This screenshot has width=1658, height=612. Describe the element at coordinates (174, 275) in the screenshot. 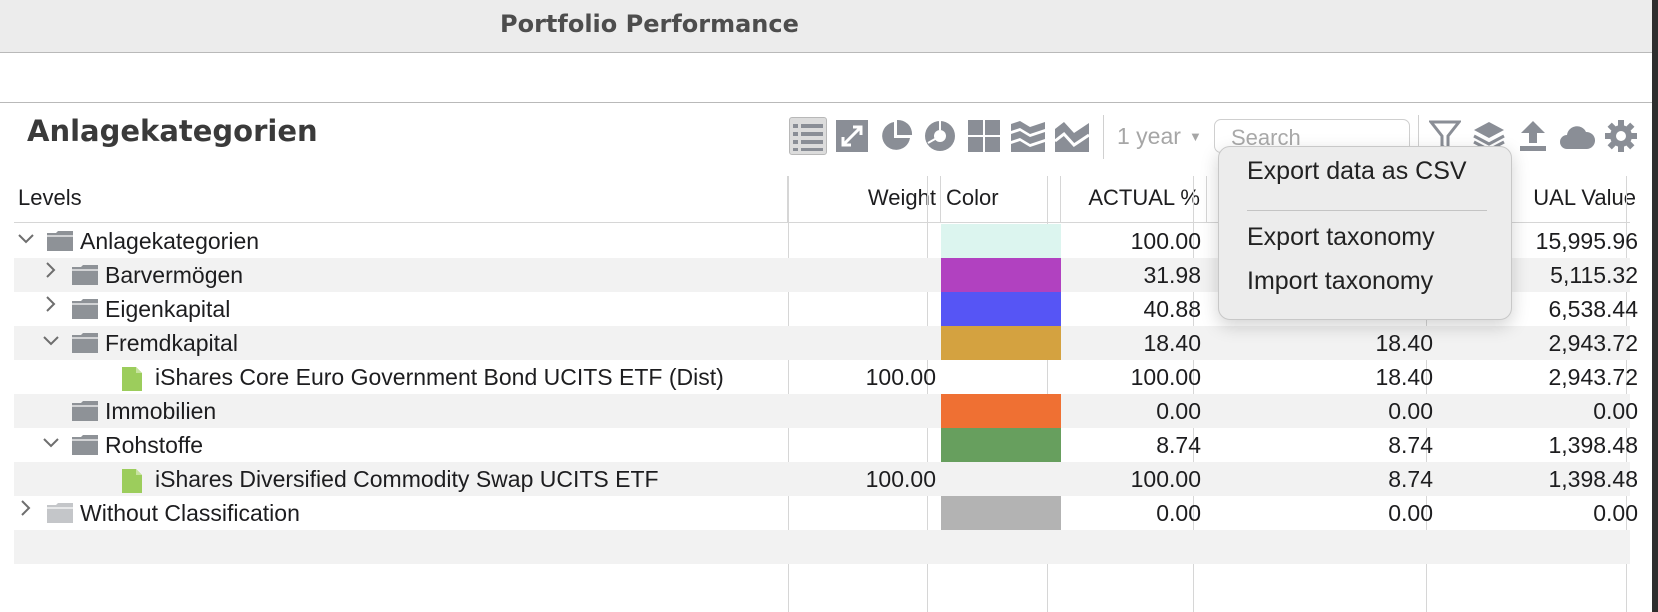

I see `row-label: Barvermögen` at that location.